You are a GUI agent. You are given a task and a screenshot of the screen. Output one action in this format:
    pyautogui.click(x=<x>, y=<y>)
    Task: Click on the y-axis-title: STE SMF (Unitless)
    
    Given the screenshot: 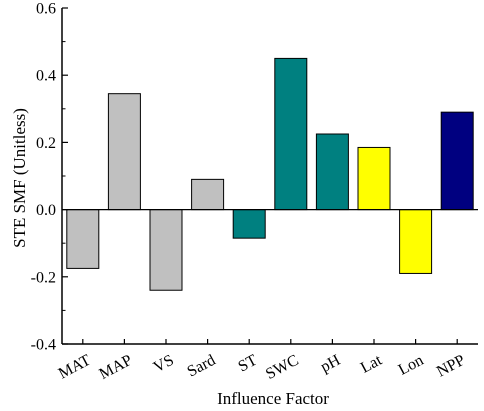 What is the action you would take?
    pyautogui.click(x=19, y=178)
    